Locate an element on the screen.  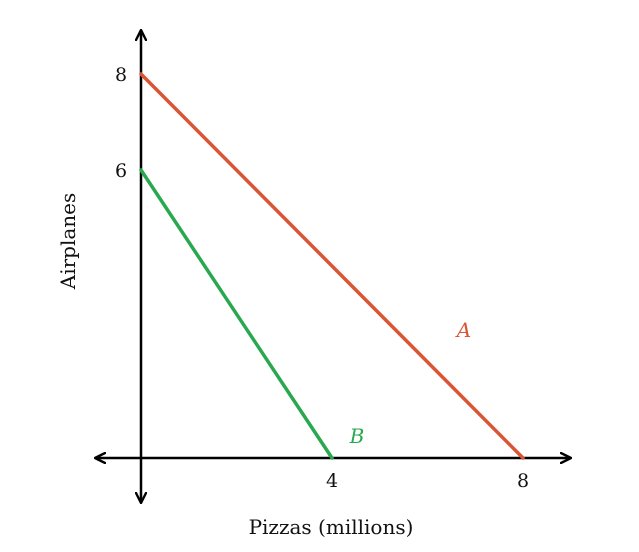
y-axis-title: Airplanes is located at coordinates (68, 242).